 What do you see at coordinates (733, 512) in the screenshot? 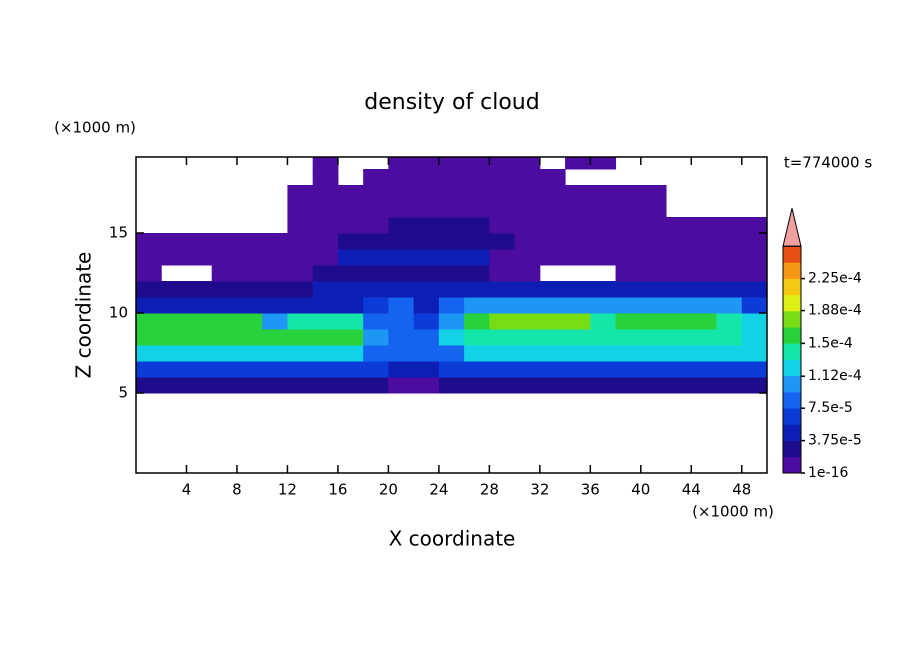
I see `x-unit: (×1000 m)` at bounding box center [733, 512].